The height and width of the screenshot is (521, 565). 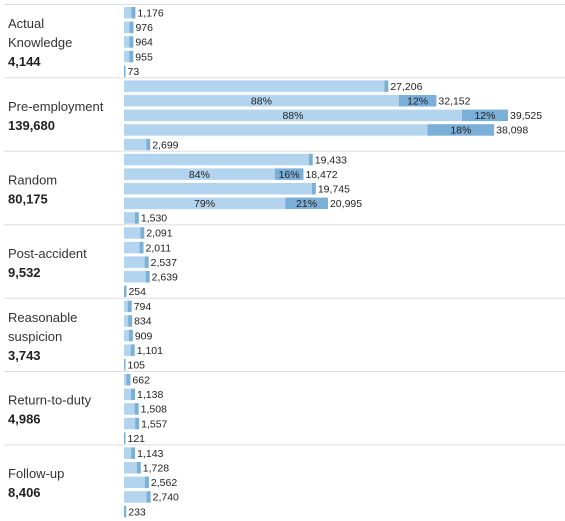 I want to click on percent-label: 12%, so click(x=417, y=102).